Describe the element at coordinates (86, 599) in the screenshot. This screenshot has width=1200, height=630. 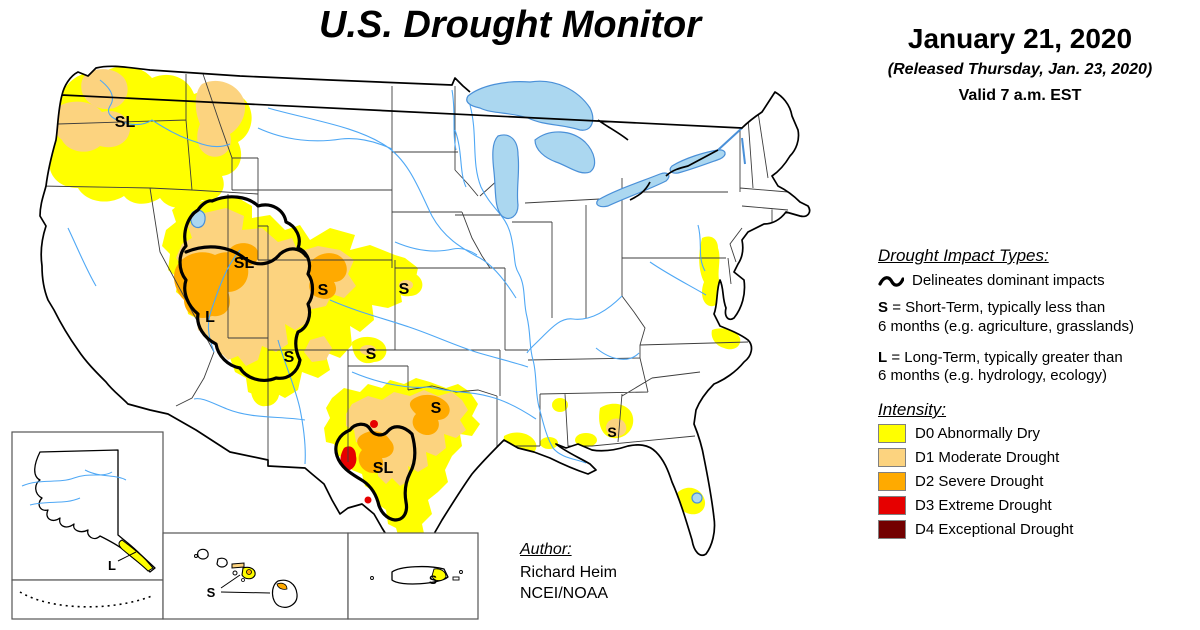
I see `aleutian-islands` at that location.